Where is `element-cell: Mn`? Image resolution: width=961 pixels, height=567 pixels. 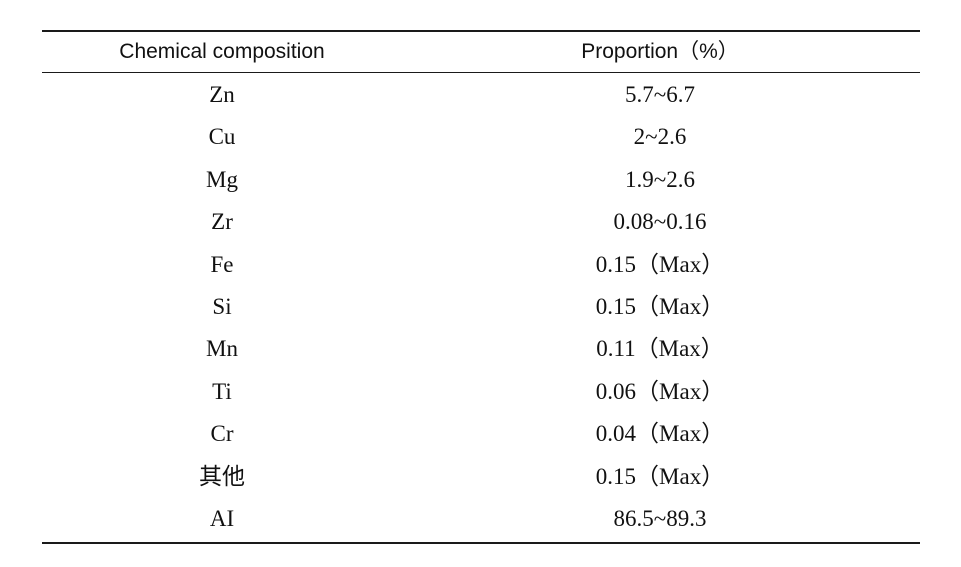
element-cell: Mn is located at coordinates (222, 349).